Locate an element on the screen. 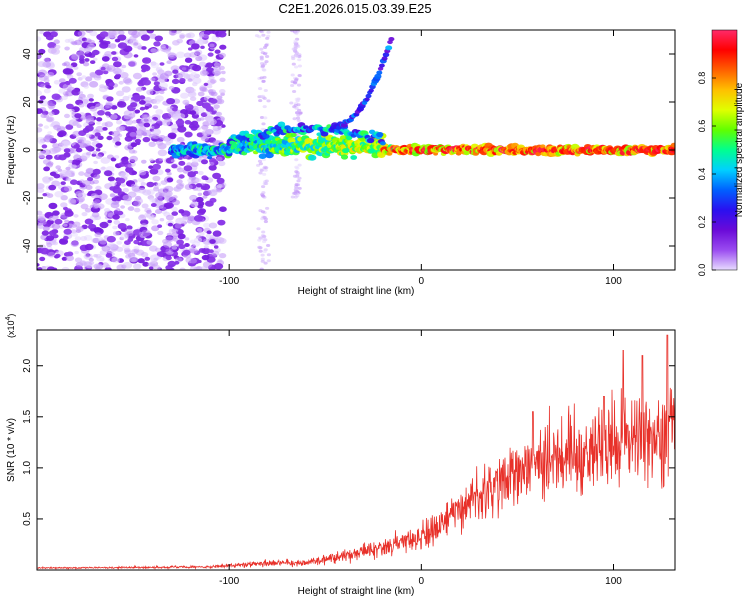  colorbar-tick-label: 0.2 is located at coordinates (702, 222).